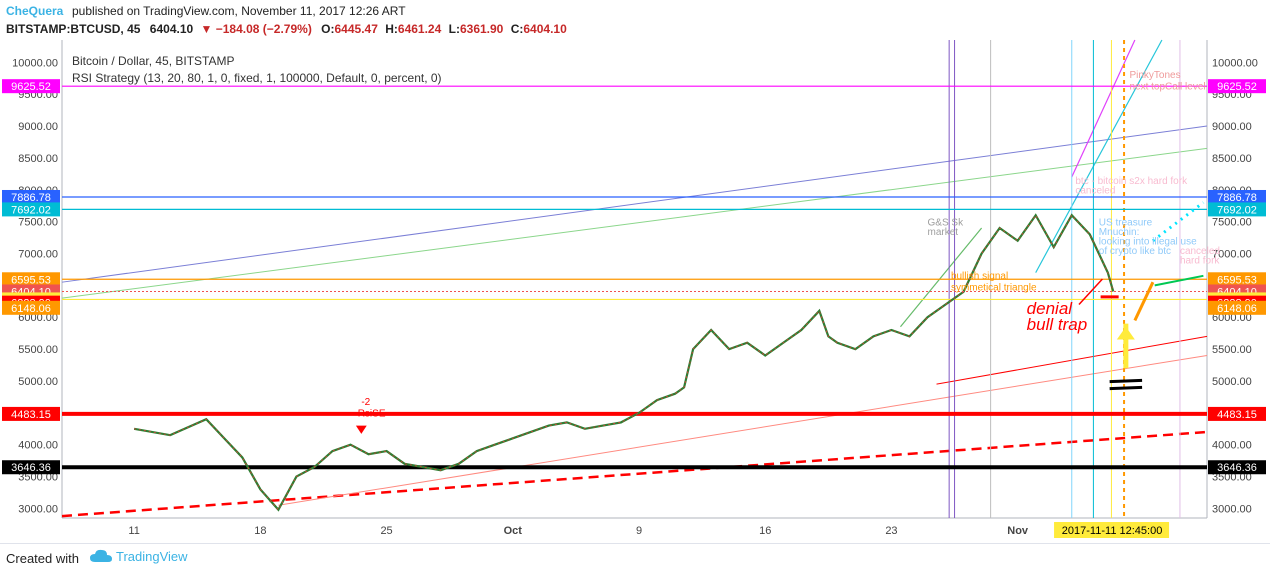 This screenshot has width=1270, height=576. I want to click on y-tick-label-right: 10000.00, so click(1235, 63).